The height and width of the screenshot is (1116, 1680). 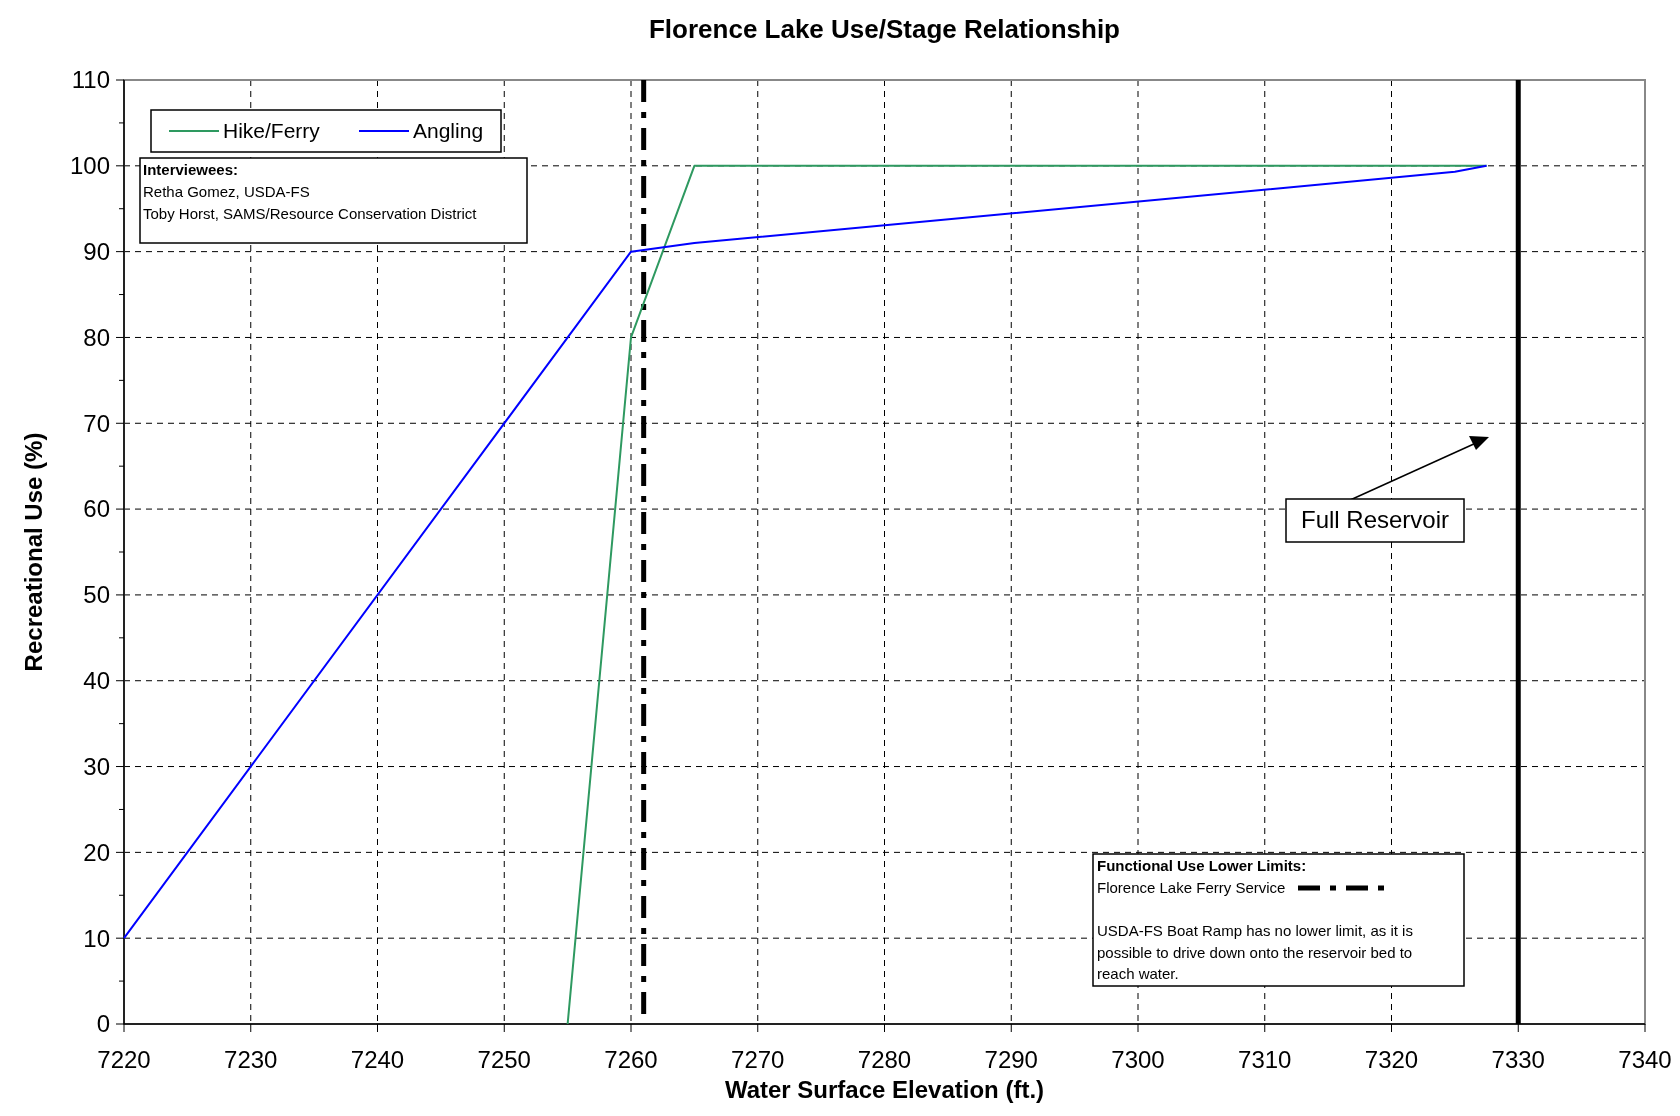 I want to click on x-tick-label: 7280, so click(x=884, y=1059).